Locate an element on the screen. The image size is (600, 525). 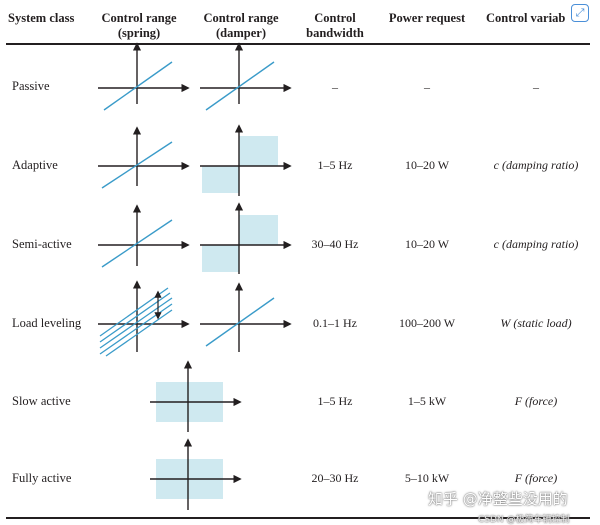
header-damper-line1: Control range is located at coordinates (241, 18).